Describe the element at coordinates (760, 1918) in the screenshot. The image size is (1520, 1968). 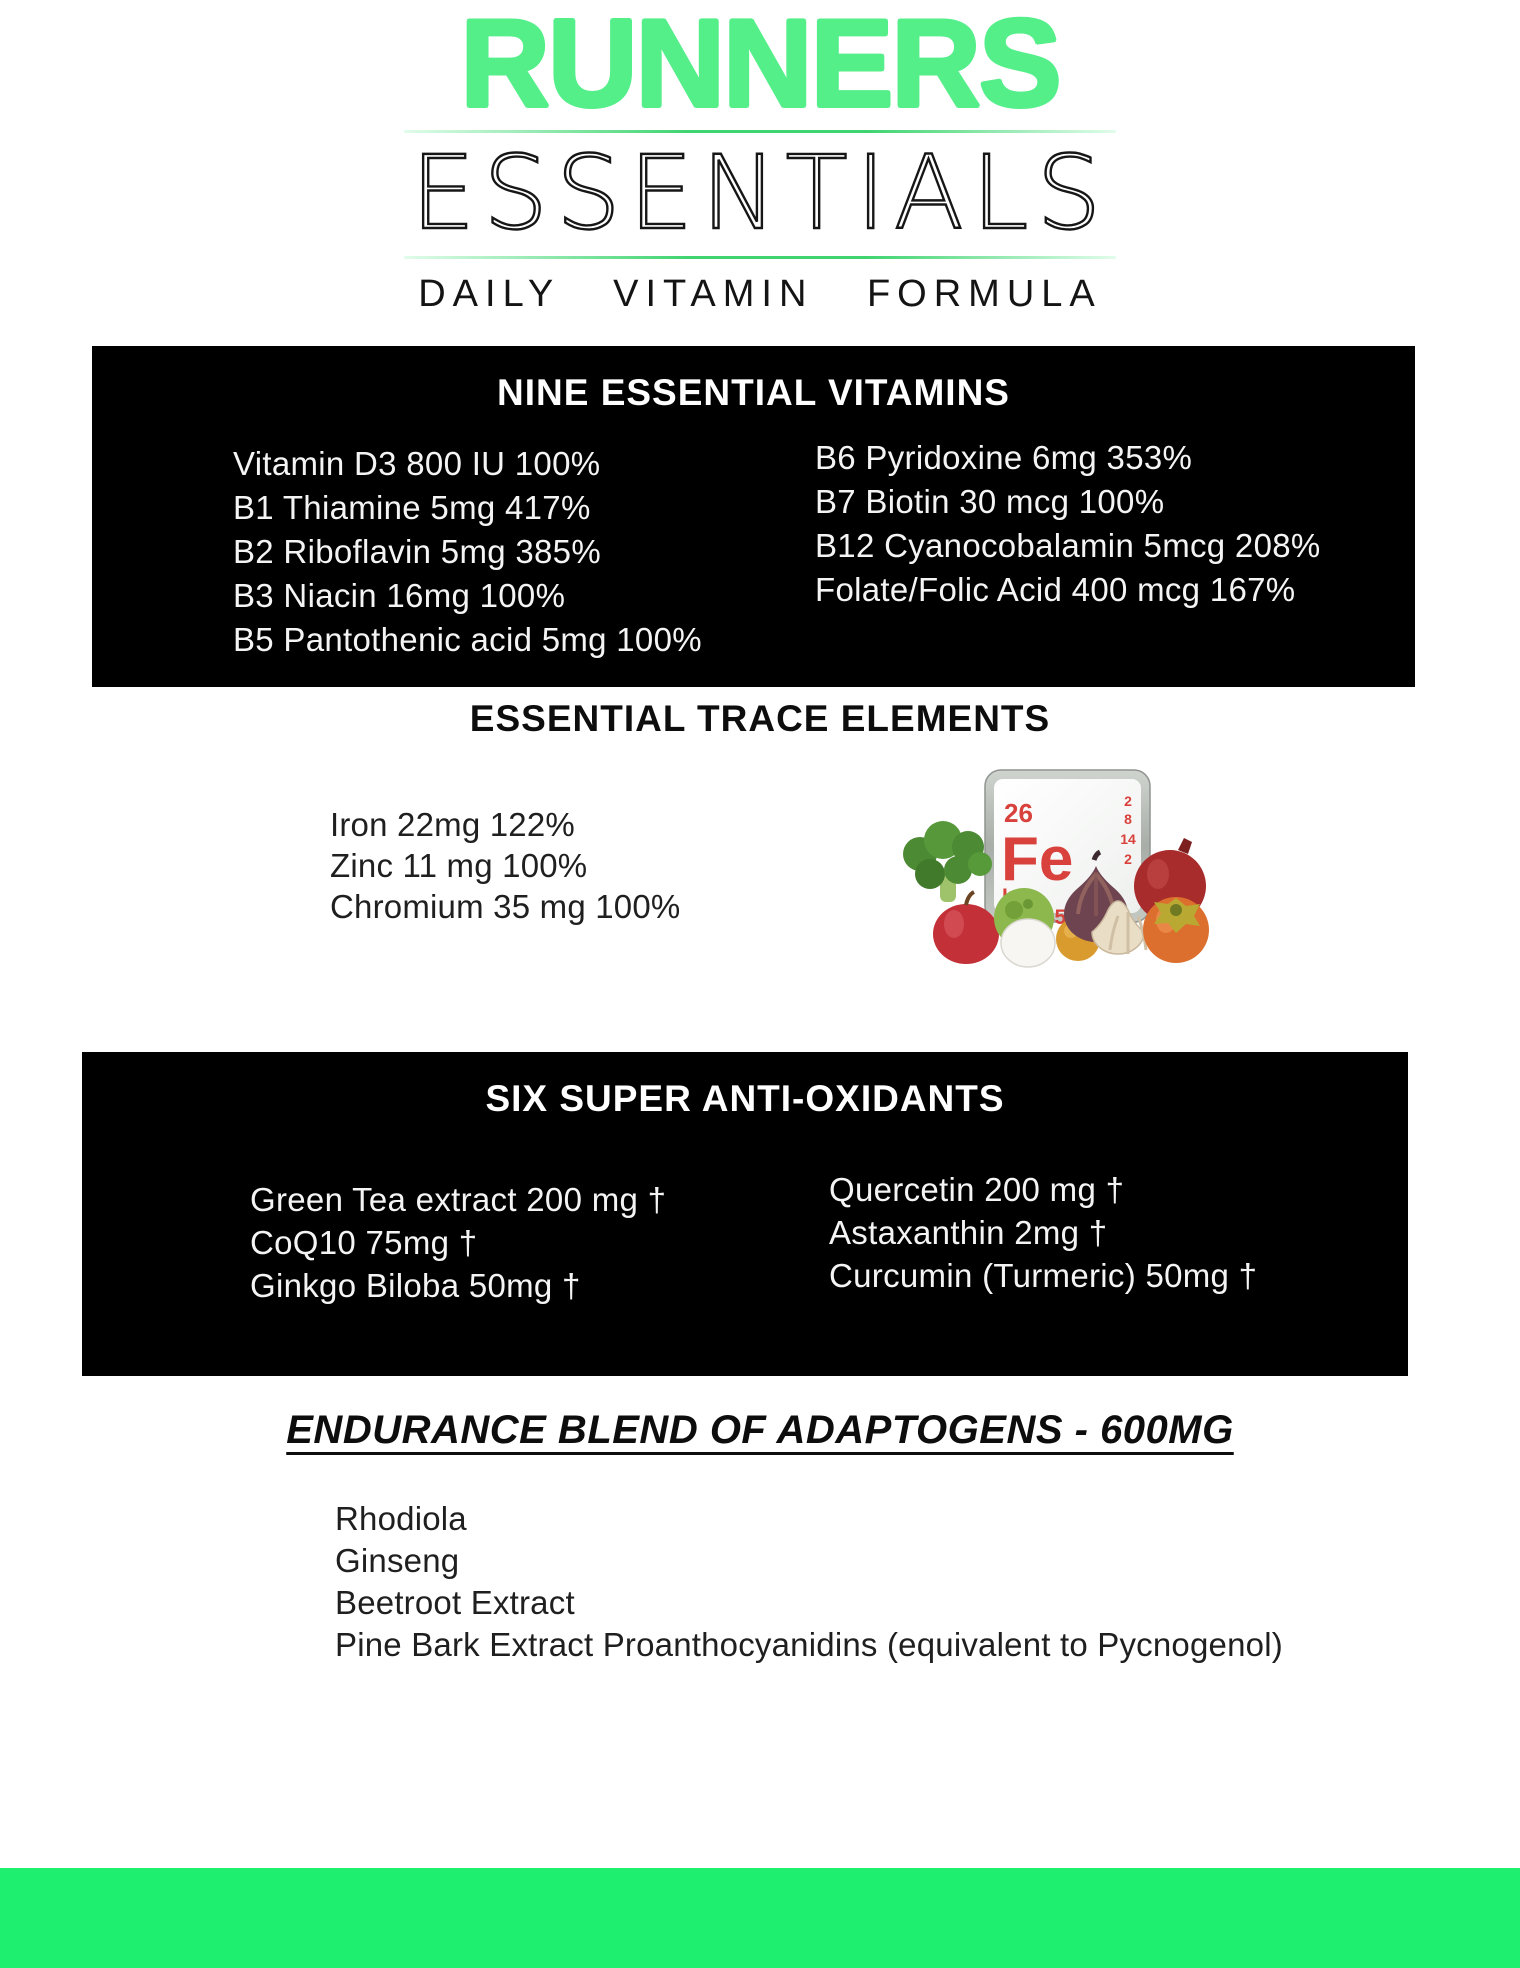
I see `footer-accent-bar` at that location.